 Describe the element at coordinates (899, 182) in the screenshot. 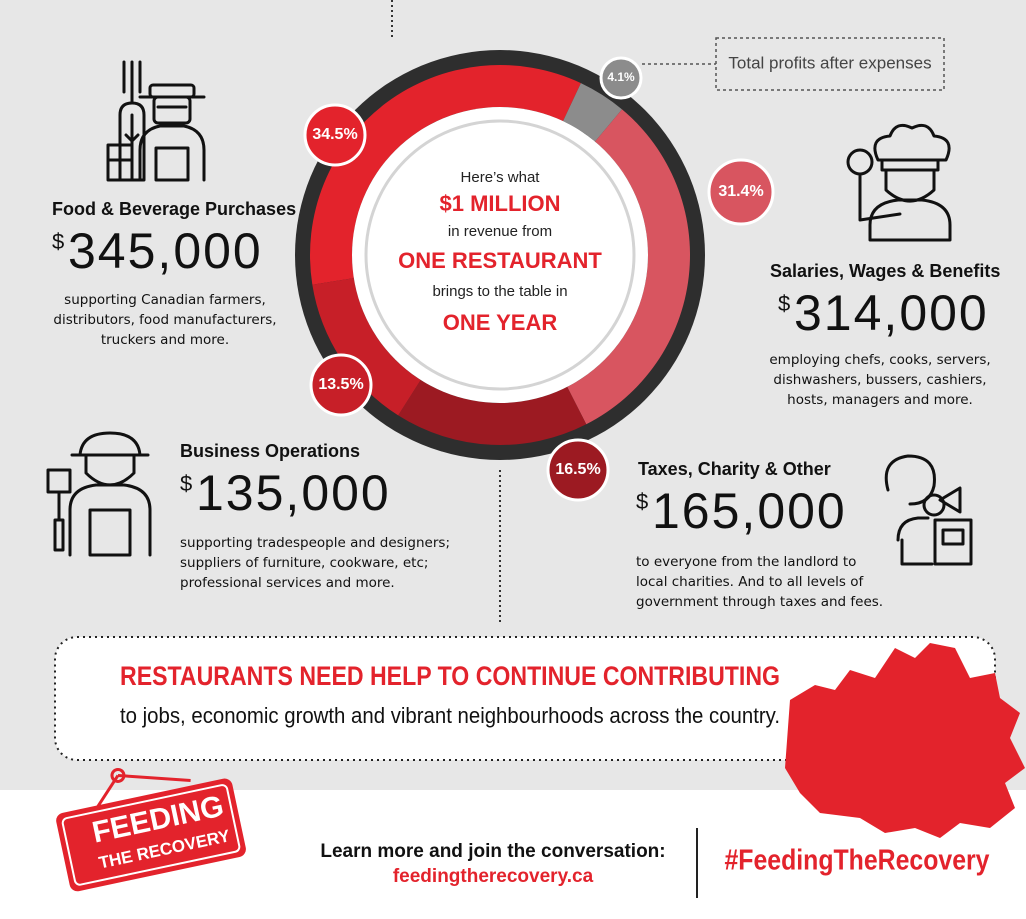

I see `chef-icon` at that location.